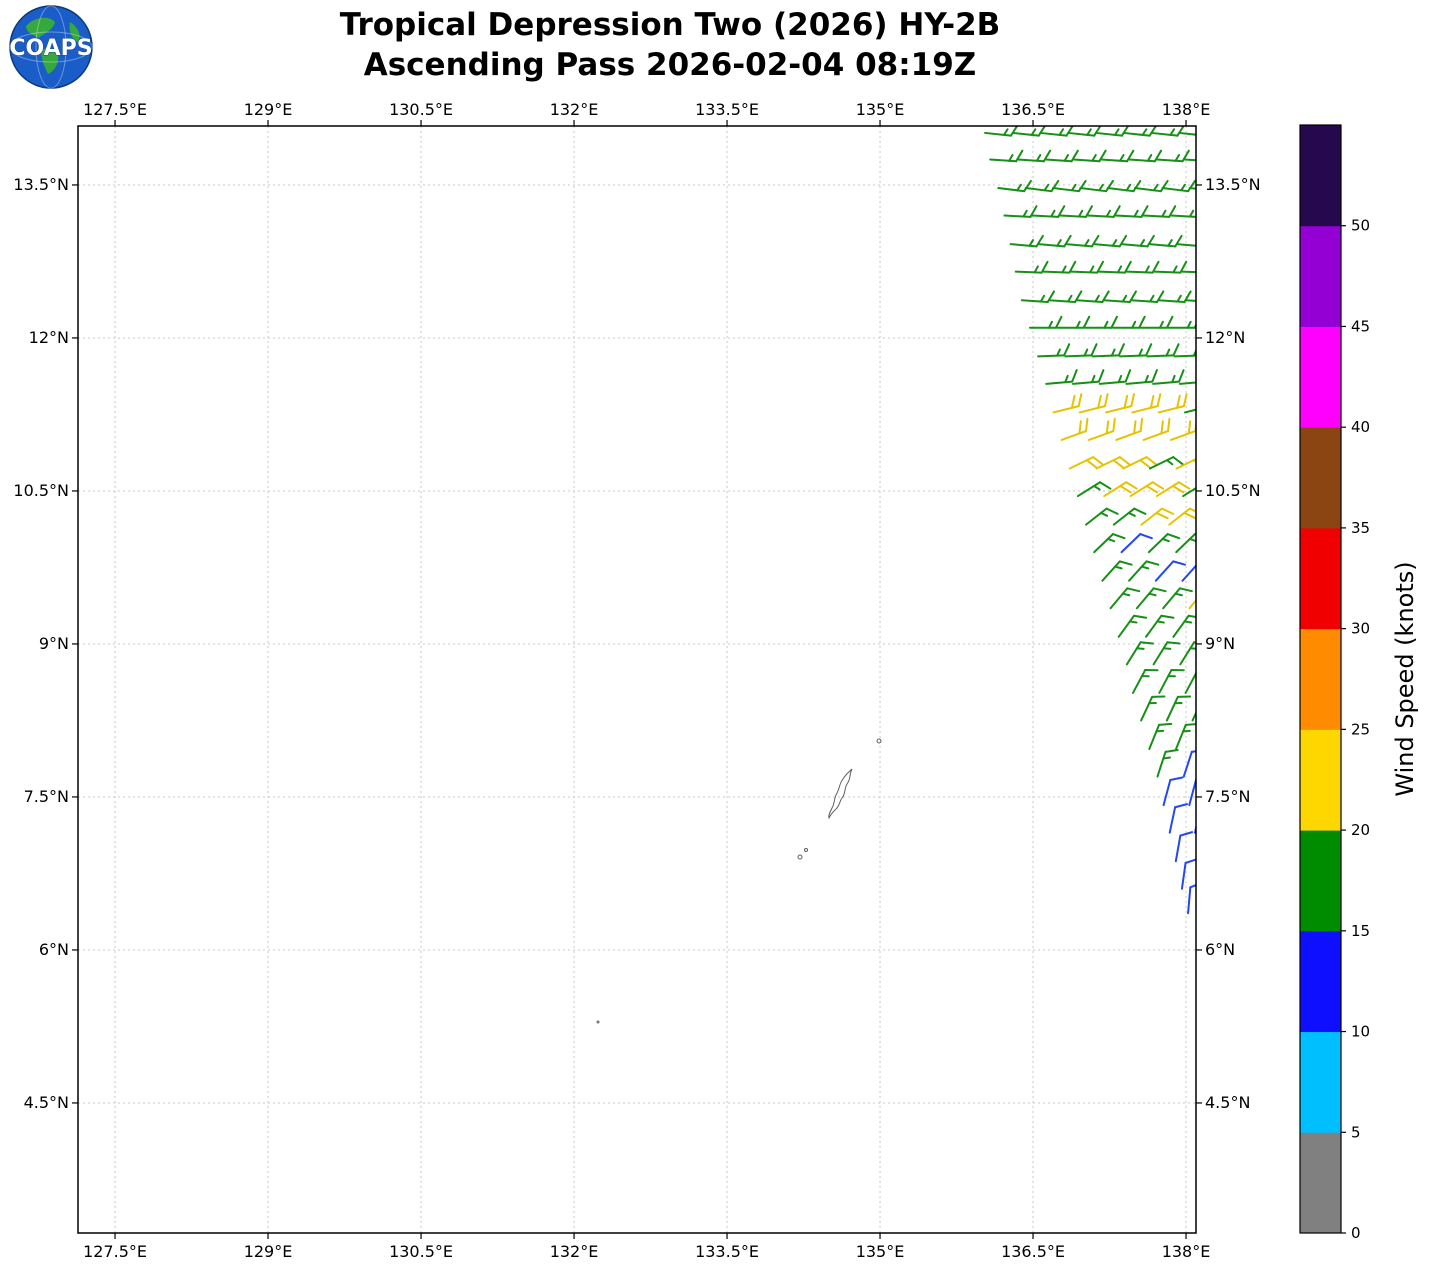 The width and height of the screenshot is (1436, 1264). What do you see at coordinates (1033, 1251) in the screenshot?
I see `x-tick-label-bottom: 136.5°E` at bounding box center [1033, 1251].